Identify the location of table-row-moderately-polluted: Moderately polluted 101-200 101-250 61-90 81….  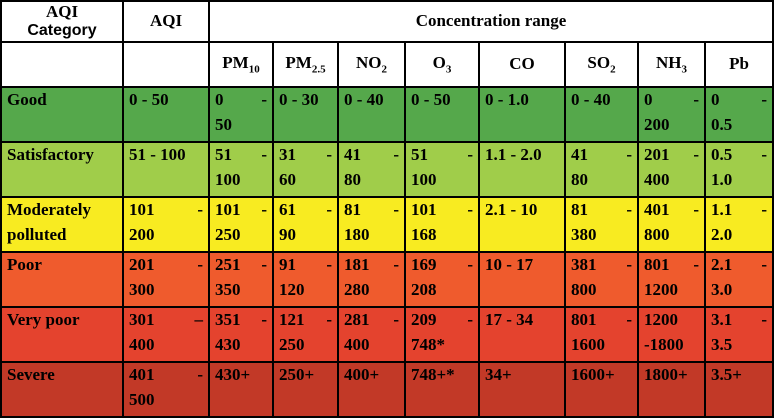
(387, 224).